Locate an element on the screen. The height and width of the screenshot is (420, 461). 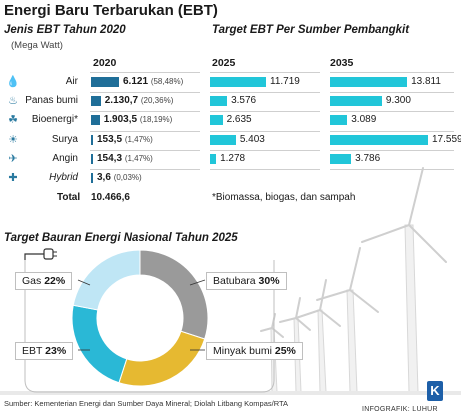
solar-panel-icon: ☀ is located at coordinates (13, 139).